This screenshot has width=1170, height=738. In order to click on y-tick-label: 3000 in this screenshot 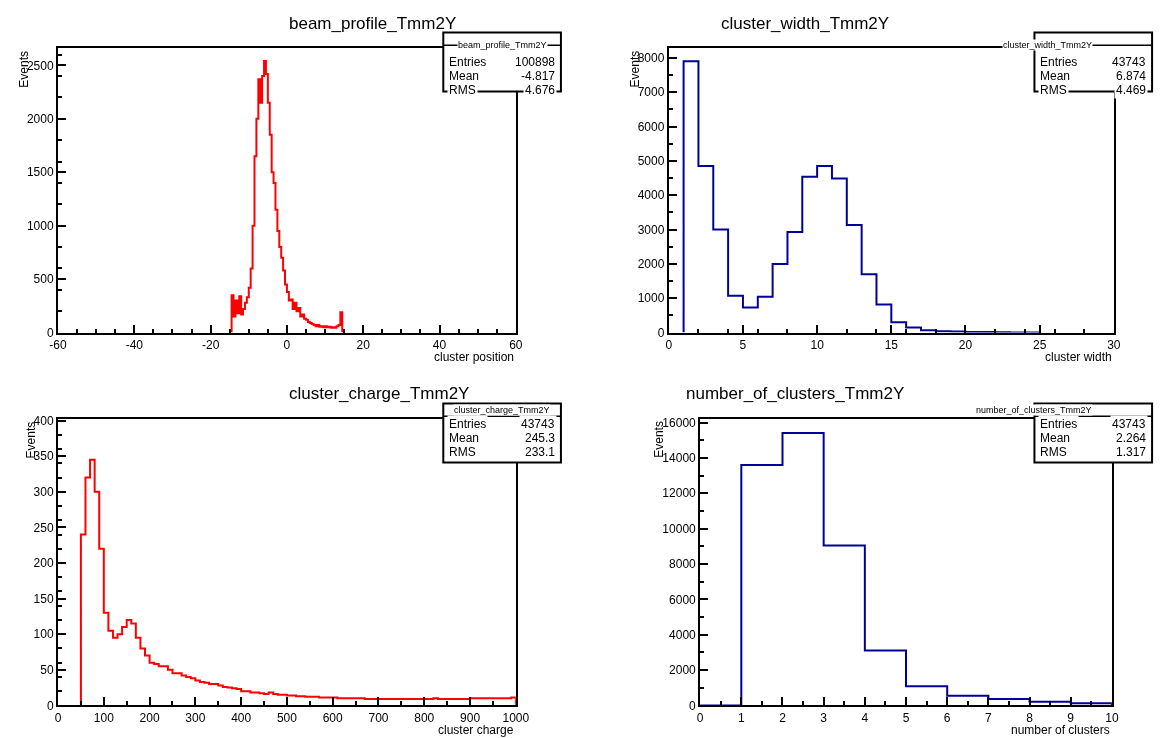, I will do `click(651, 229)`.